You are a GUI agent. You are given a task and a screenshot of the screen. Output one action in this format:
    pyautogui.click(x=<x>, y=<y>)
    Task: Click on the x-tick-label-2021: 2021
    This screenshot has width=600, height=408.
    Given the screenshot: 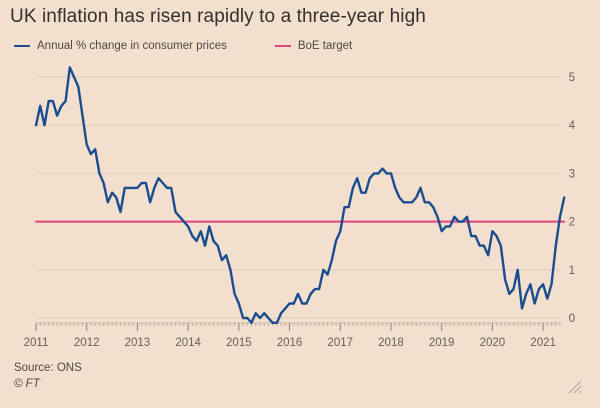 What is the action you would take?
    pyautogui.click(x=543, y=343)
    